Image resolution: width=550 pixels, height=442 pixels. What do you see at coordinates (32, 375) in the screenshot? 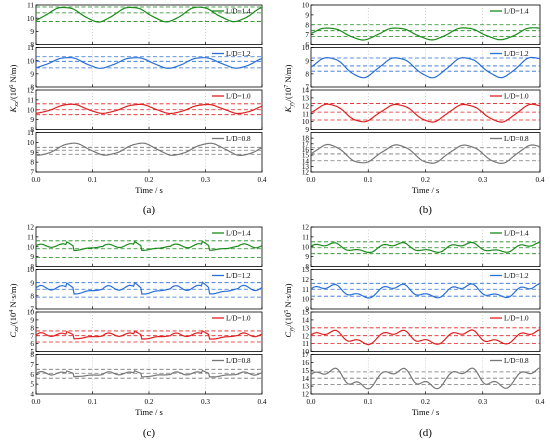
I see `y-tick-label: 6` at bounding box center [32, 375].